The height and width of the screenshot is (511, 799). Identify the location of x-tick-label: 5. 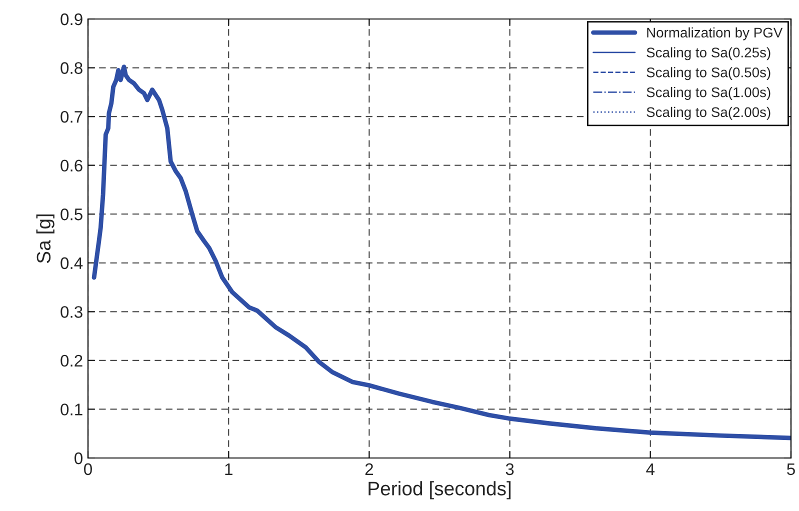
(791, 469).